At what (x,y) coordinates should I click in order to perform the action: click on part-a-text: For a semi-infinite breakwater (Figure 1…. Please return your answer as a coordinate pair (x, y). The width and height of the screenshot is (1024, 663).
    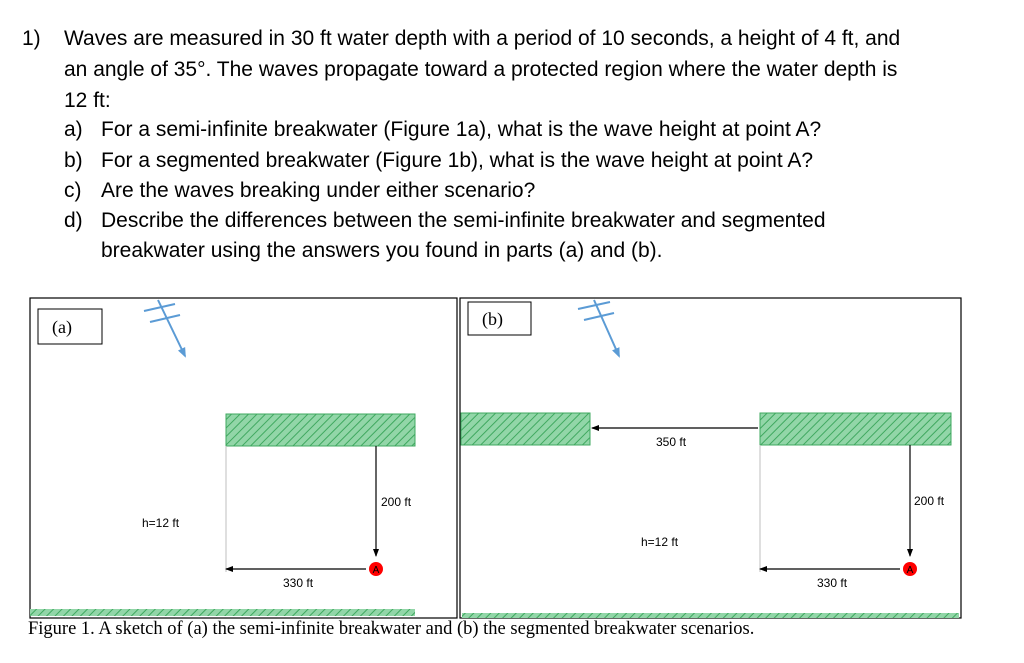
    Looking at the image, I should click on (461, 129).